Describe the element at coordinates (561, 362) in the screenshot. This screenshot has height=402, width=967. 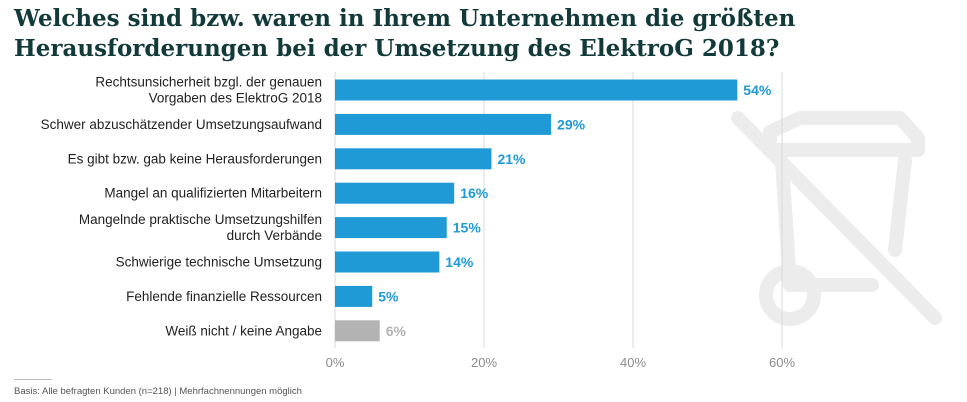
I see `x-tick-labels: 0% 20% 40% 60%` at that location.